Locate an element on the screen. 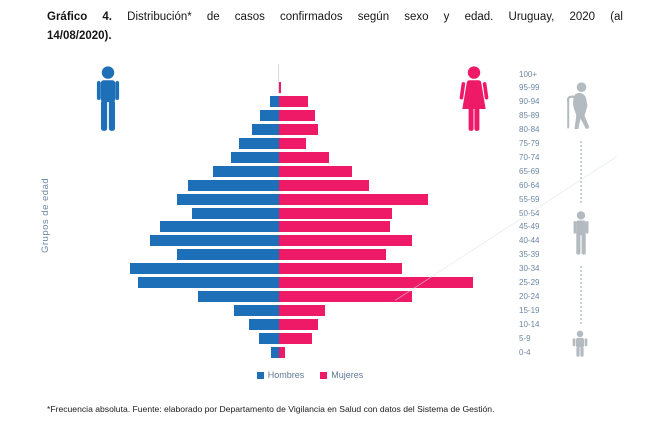  age-group-label-90-94: 90-94 is located at coordinates (529, 102).